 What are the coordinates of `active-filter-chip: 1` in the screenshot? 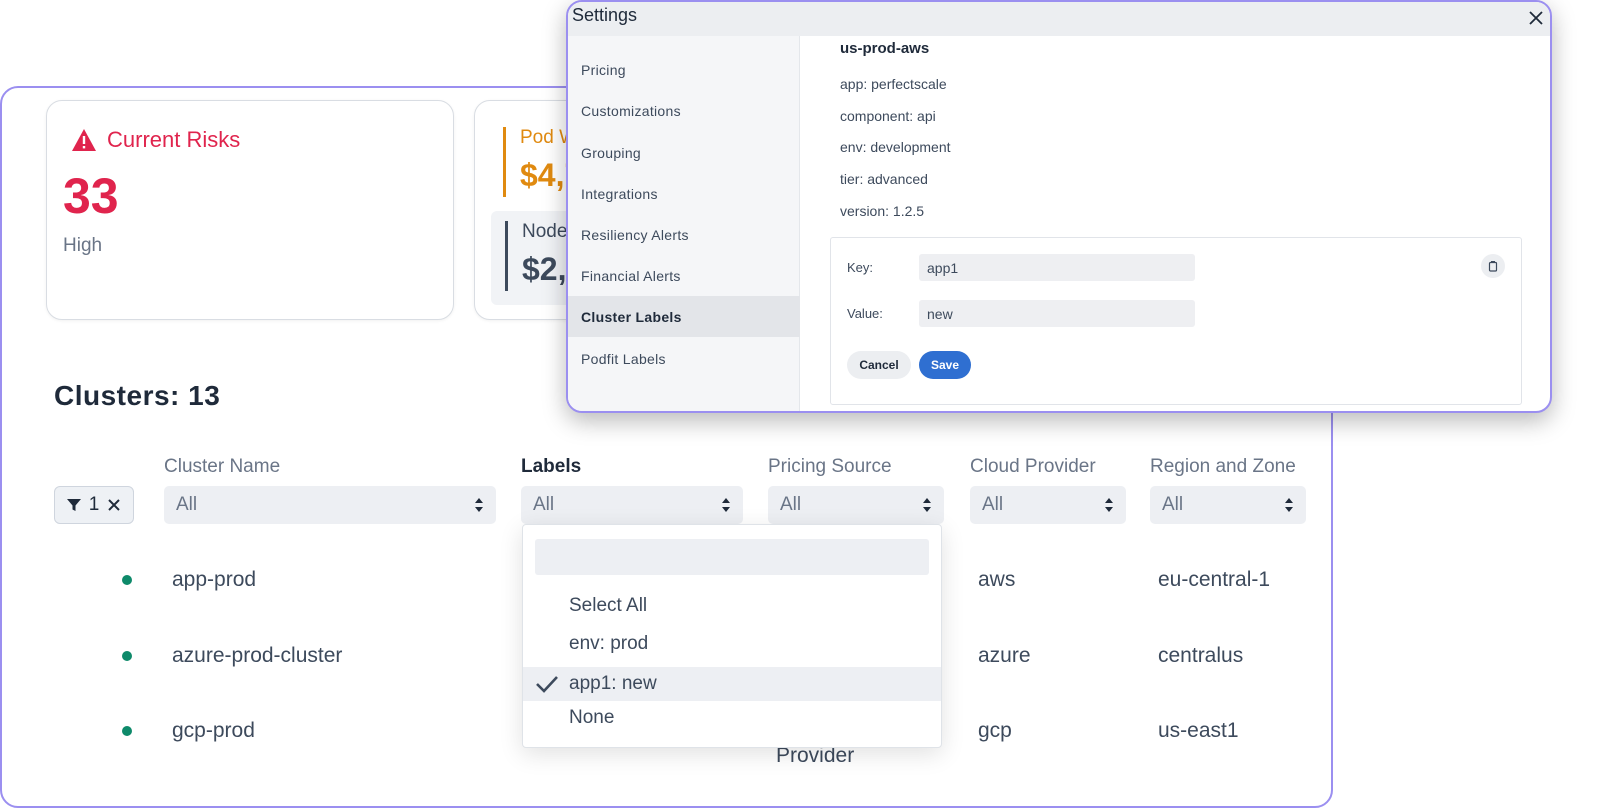 It's located at (94, 505).